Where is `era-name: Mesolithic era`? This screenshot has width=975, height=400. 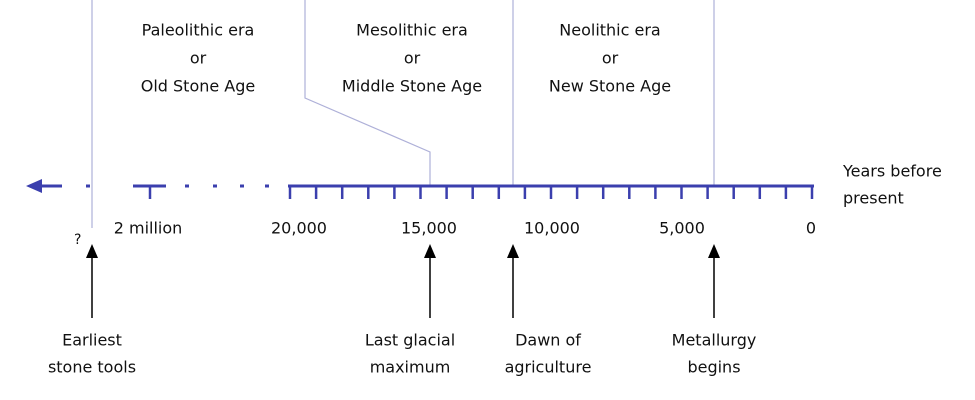 era-name: Mesolithic era is located at coordinates (412, 30).